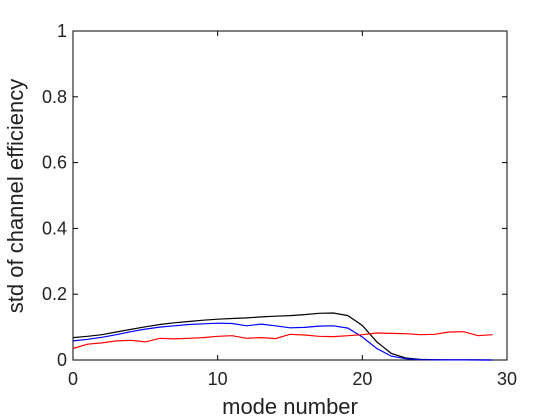  I want to click on x-tick-label: 10, so click(218, 379).